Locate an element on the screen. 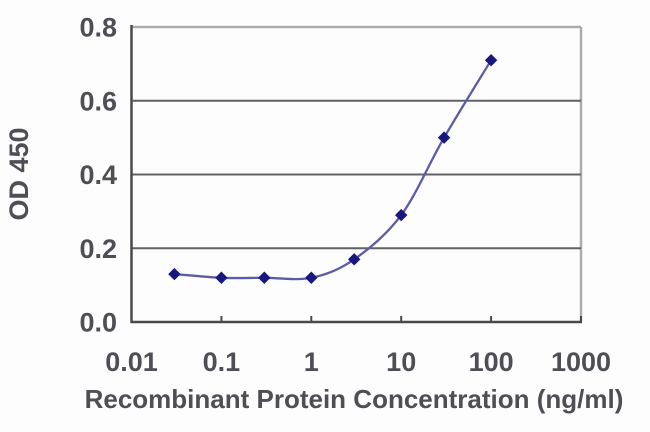  data-point-0.1 is located at coordinates (221, 277).